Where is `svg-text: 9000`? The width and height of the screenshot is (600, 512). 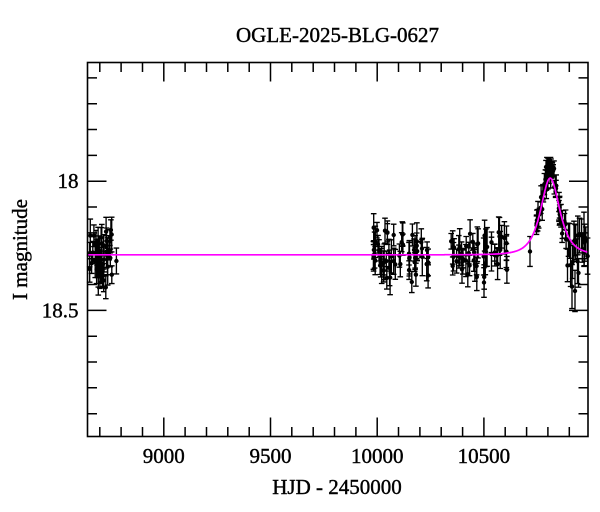 svg-text: 9000 is located at coordinates (164, 456).